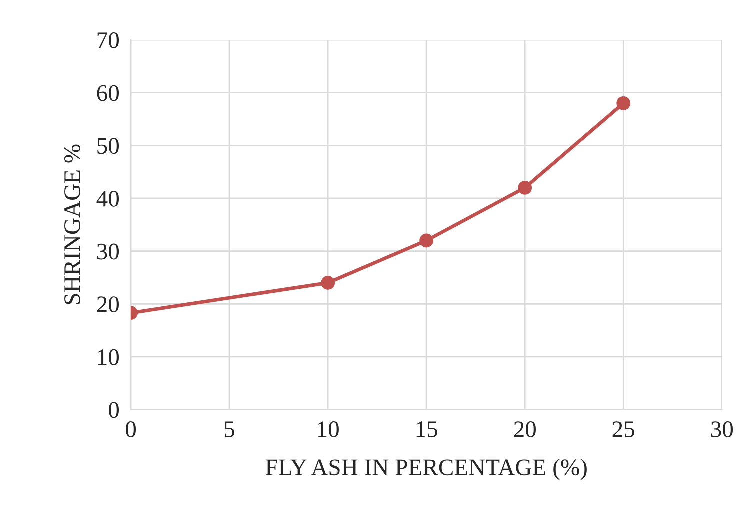 Image resolution: width=753 pixels, height=520 pixels. Describe the element at coordinates (131, 430) in the screenshot. I see `x-tick-label: 0` at that location.